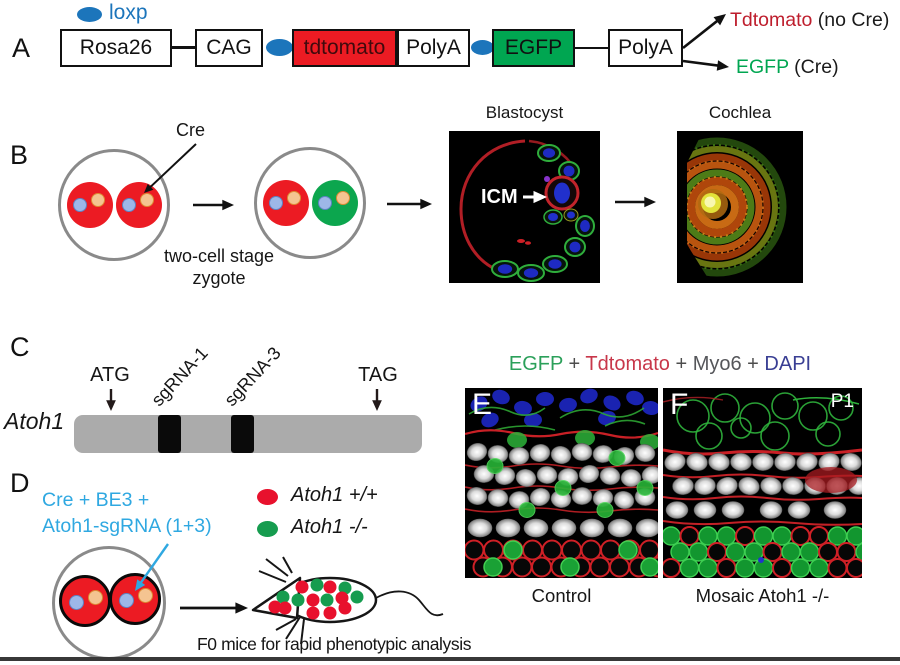 The height and width of the screenshot is (665, 900). Describe the element at coordinates (128, 12) in the screenshot. I see `loxp-label: loxp` at that location.